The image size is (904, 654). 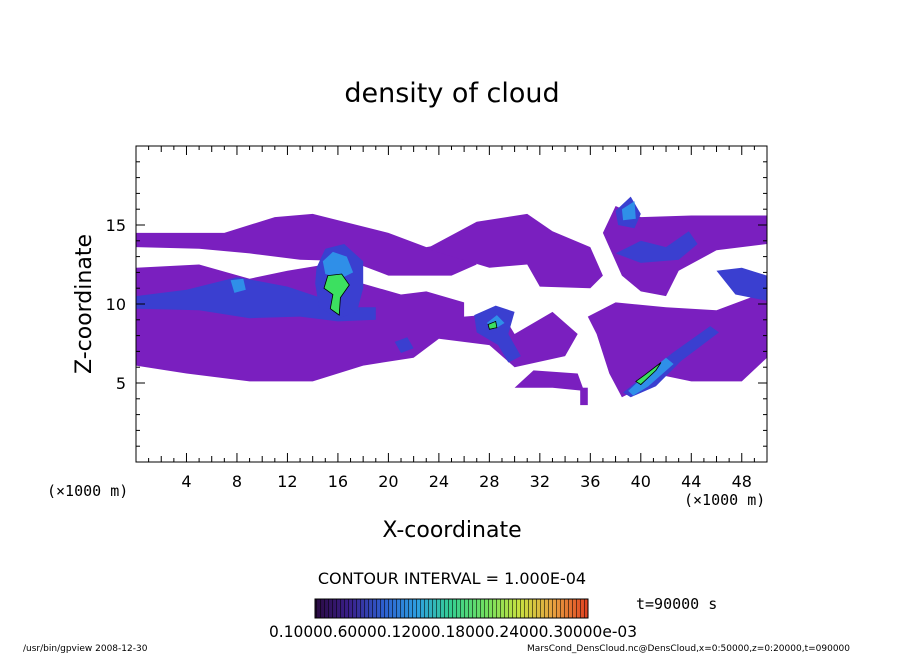 What do you see at coordinates (691, 481) in the screenshot?
I see `x-tick-label: 44` at bounding box center [691, 481].